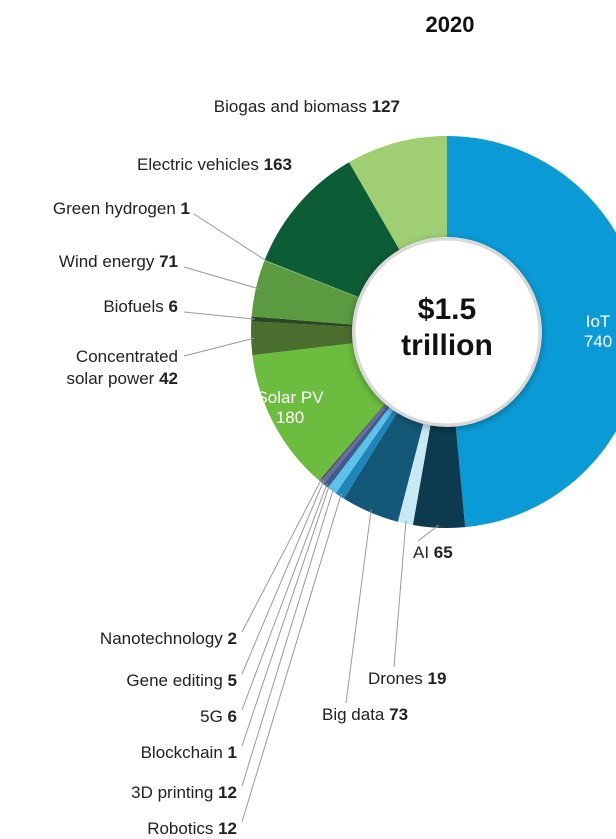 This screenshot has width=616, height=839. Describe the element at coordinates (598, 321) in the screenshot. I see `slice-name: IoT` at that location.